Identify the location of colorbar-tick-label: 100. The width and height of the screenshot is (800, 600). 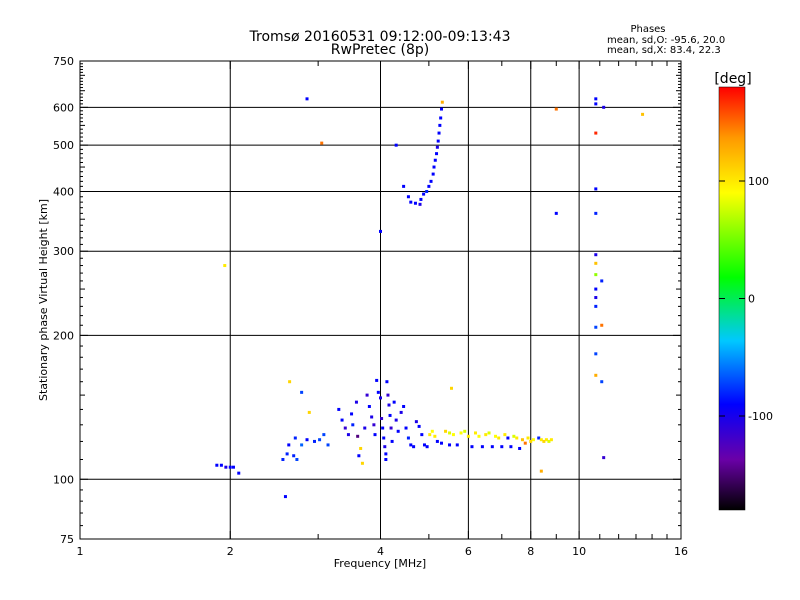
(758, 181).